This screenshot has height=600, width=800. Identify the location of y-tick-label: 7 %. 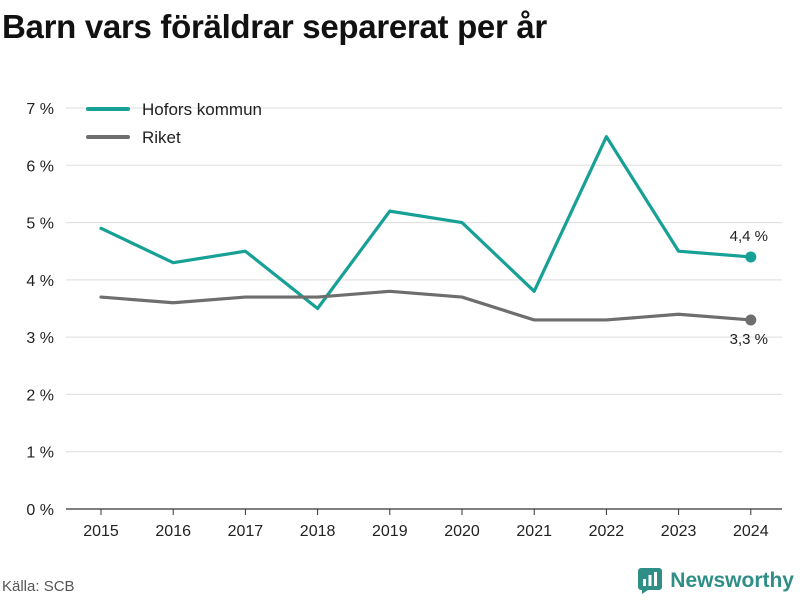
(40, 109).